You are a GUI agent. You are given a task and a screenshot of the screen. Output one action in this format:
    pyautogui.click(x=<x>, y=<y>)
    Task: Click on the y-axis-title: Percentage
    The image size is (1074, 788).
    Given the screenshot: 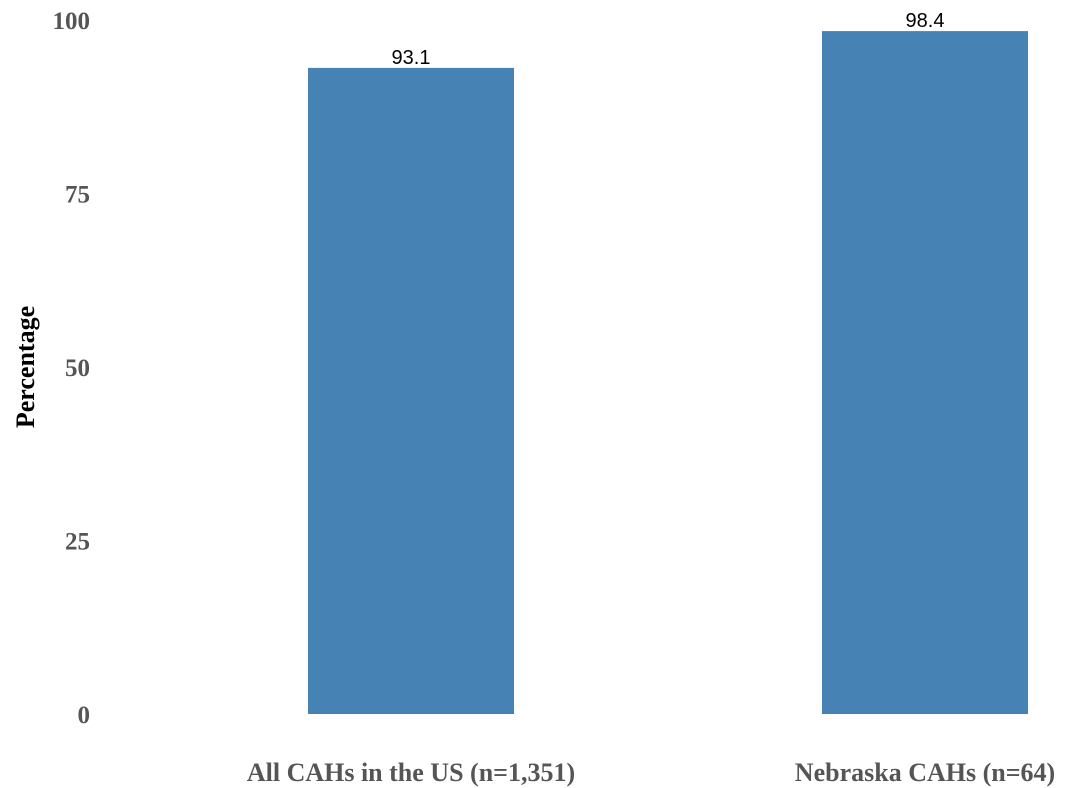 What is the action you would take?
    pyautogui.click(x=25, y=367)
    